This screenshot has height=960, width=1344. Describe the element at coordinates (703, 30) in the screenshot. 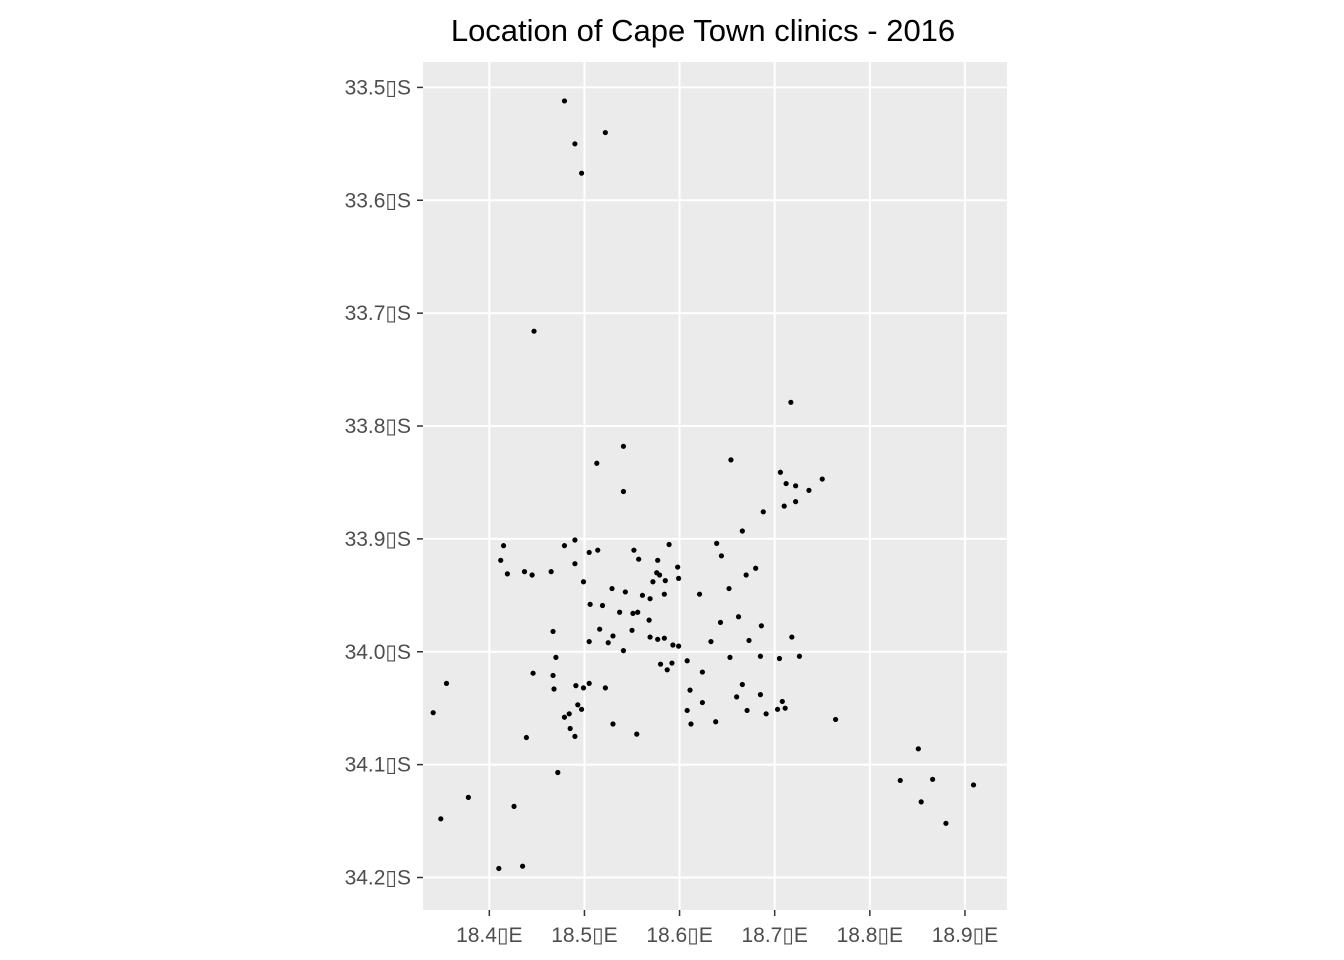

I see `chart-title: Location of Cape Town clinics - 2016` at that location.